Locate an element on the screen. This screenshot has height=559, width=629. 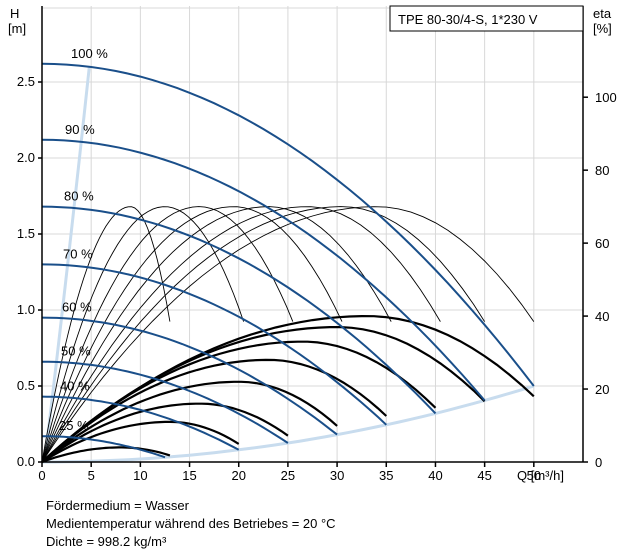
title-box is located at coordinates (486, 18).